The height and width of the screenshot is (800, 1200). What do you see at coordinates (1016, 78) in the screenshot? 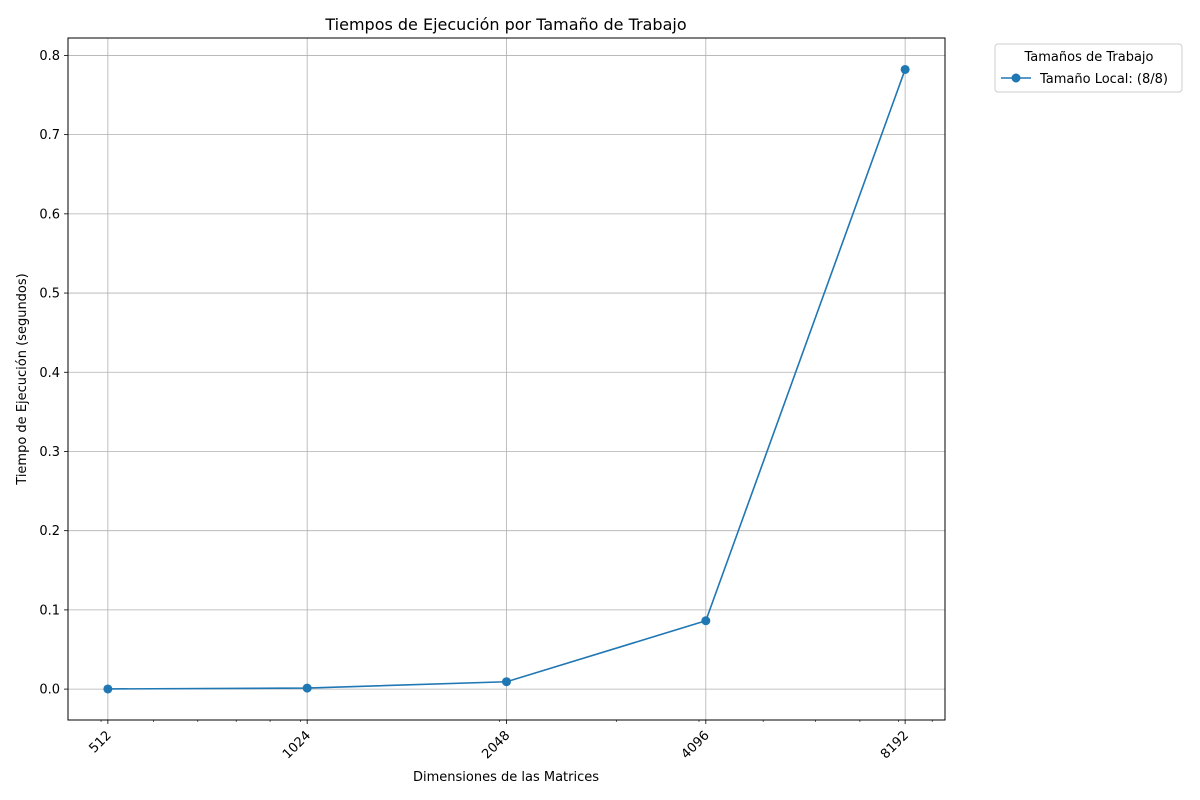
I see `legend-series-marker` at bounding box center [1016, 78].